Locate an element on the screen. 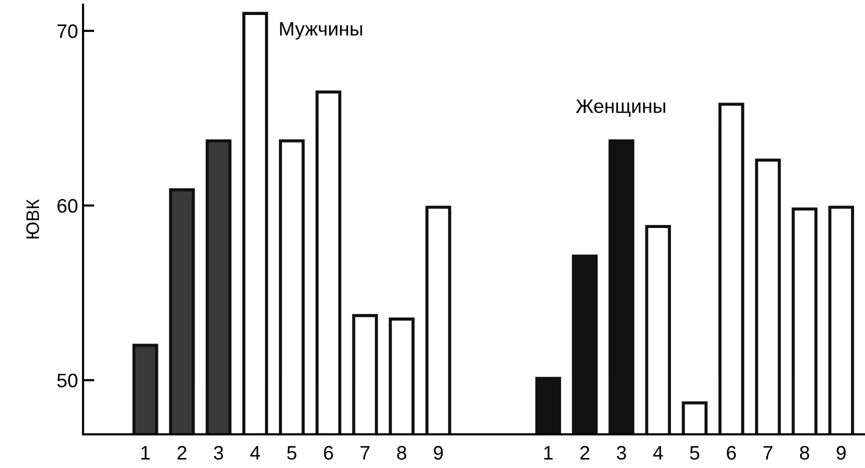 The image size is (865, 468). y-axis-title: ЮВК is located at coordinates (33, 218).